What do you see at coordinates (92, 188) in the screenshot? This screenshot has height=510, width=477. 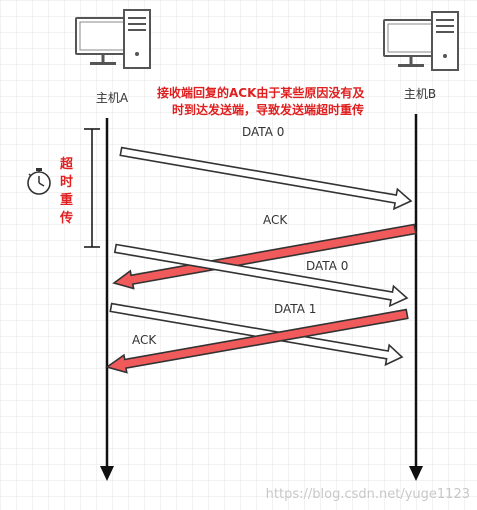 I see `timeout-bracket` at bounding box center [92, 188].